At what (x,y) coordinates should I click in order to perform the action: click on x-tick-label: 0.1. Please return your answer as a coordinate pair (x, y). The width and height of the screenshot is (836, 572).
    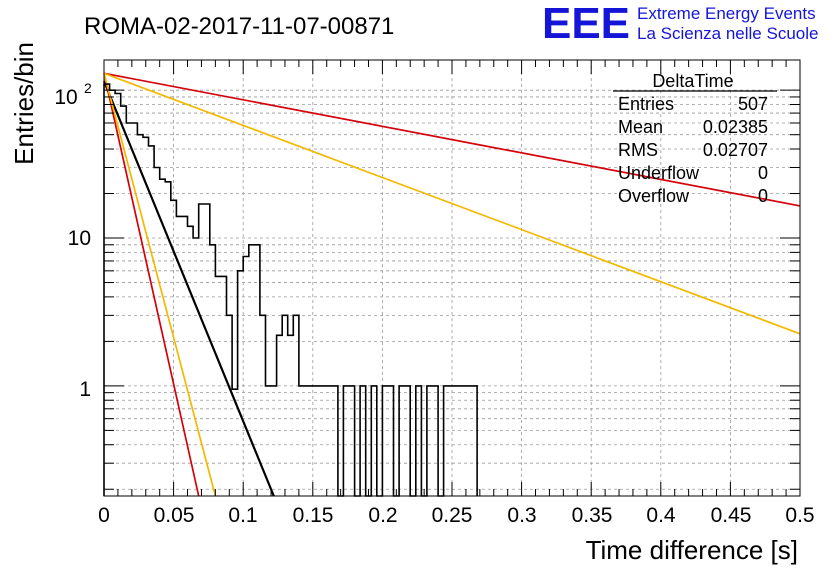
    Looking at the image, I should click on (242, 515).